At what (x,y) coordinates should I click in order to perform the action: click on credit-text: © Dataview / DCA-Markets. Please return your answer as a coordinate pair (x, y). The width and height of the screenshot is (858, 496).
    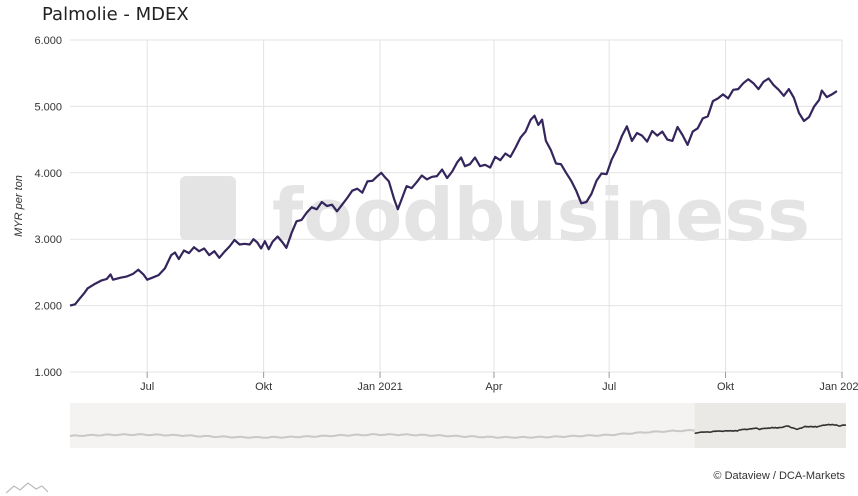
    Looking at the image, I should click on (779, 476).